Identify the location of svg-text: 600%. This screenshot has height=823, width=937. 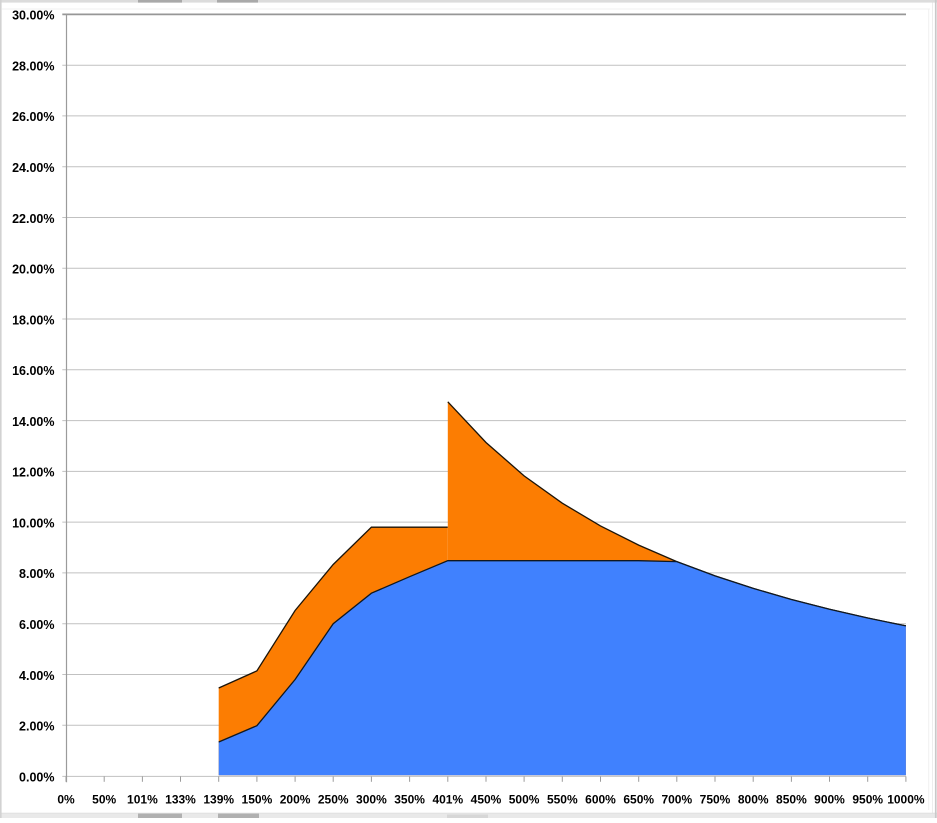
(600, 799).